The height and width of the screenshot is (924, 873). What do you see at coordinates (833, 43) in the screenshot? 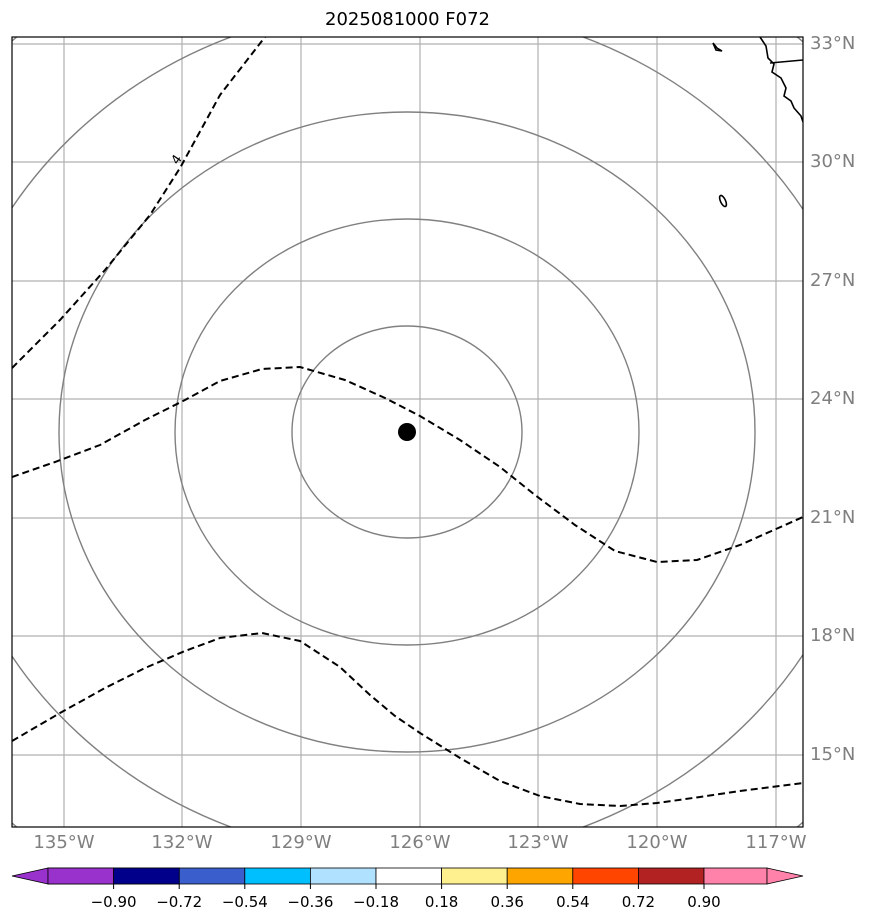
I see `lat-label-33n: 33°N` at bounding box center [833, 43].